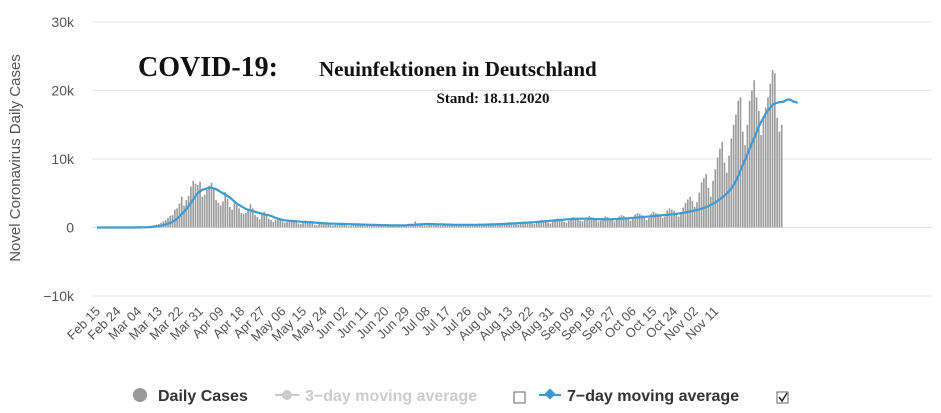  Describe the element at coordinates (458, 69) in the screenshot. I see `chart-subtitle: Neuinfektionen in Deutschland` at that location.